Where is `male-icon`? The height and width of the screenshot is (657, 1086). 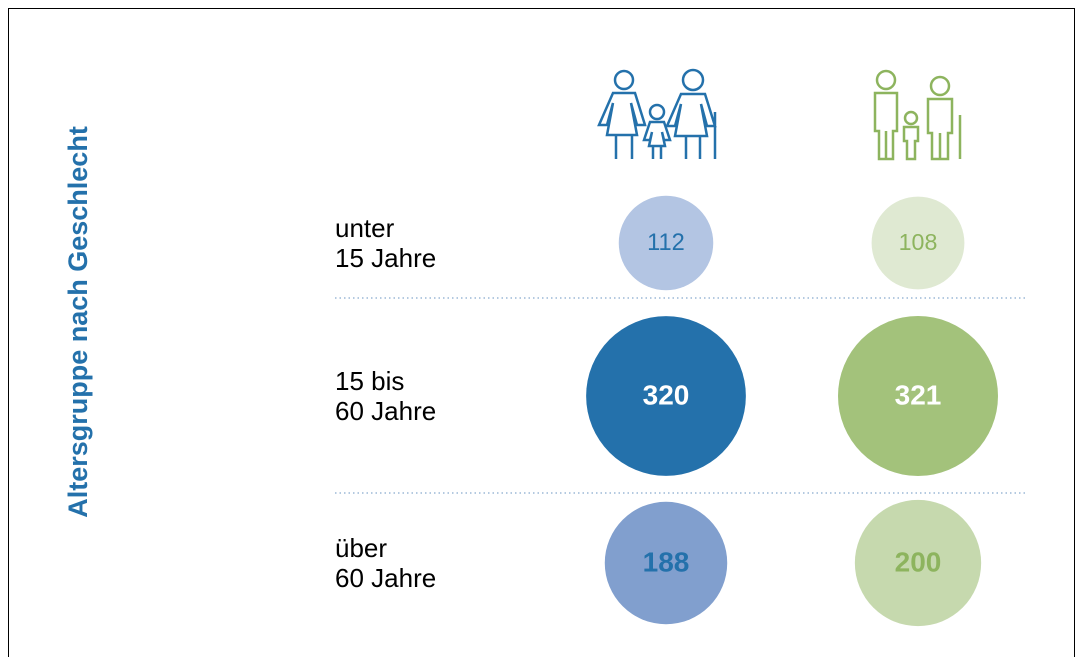 male-icon is located at coordinates (917, 115).